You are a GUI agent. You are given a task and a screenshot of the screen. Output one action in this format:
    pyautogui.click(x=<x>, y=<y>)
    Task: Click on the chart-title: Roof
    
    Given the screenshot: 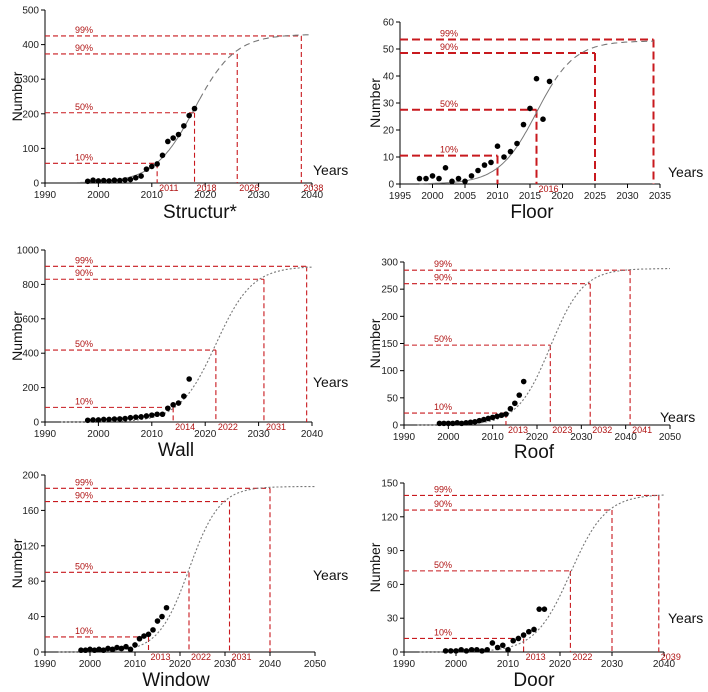 What is the action you would take?
    pyautogui.click(x=534, y=452)
    